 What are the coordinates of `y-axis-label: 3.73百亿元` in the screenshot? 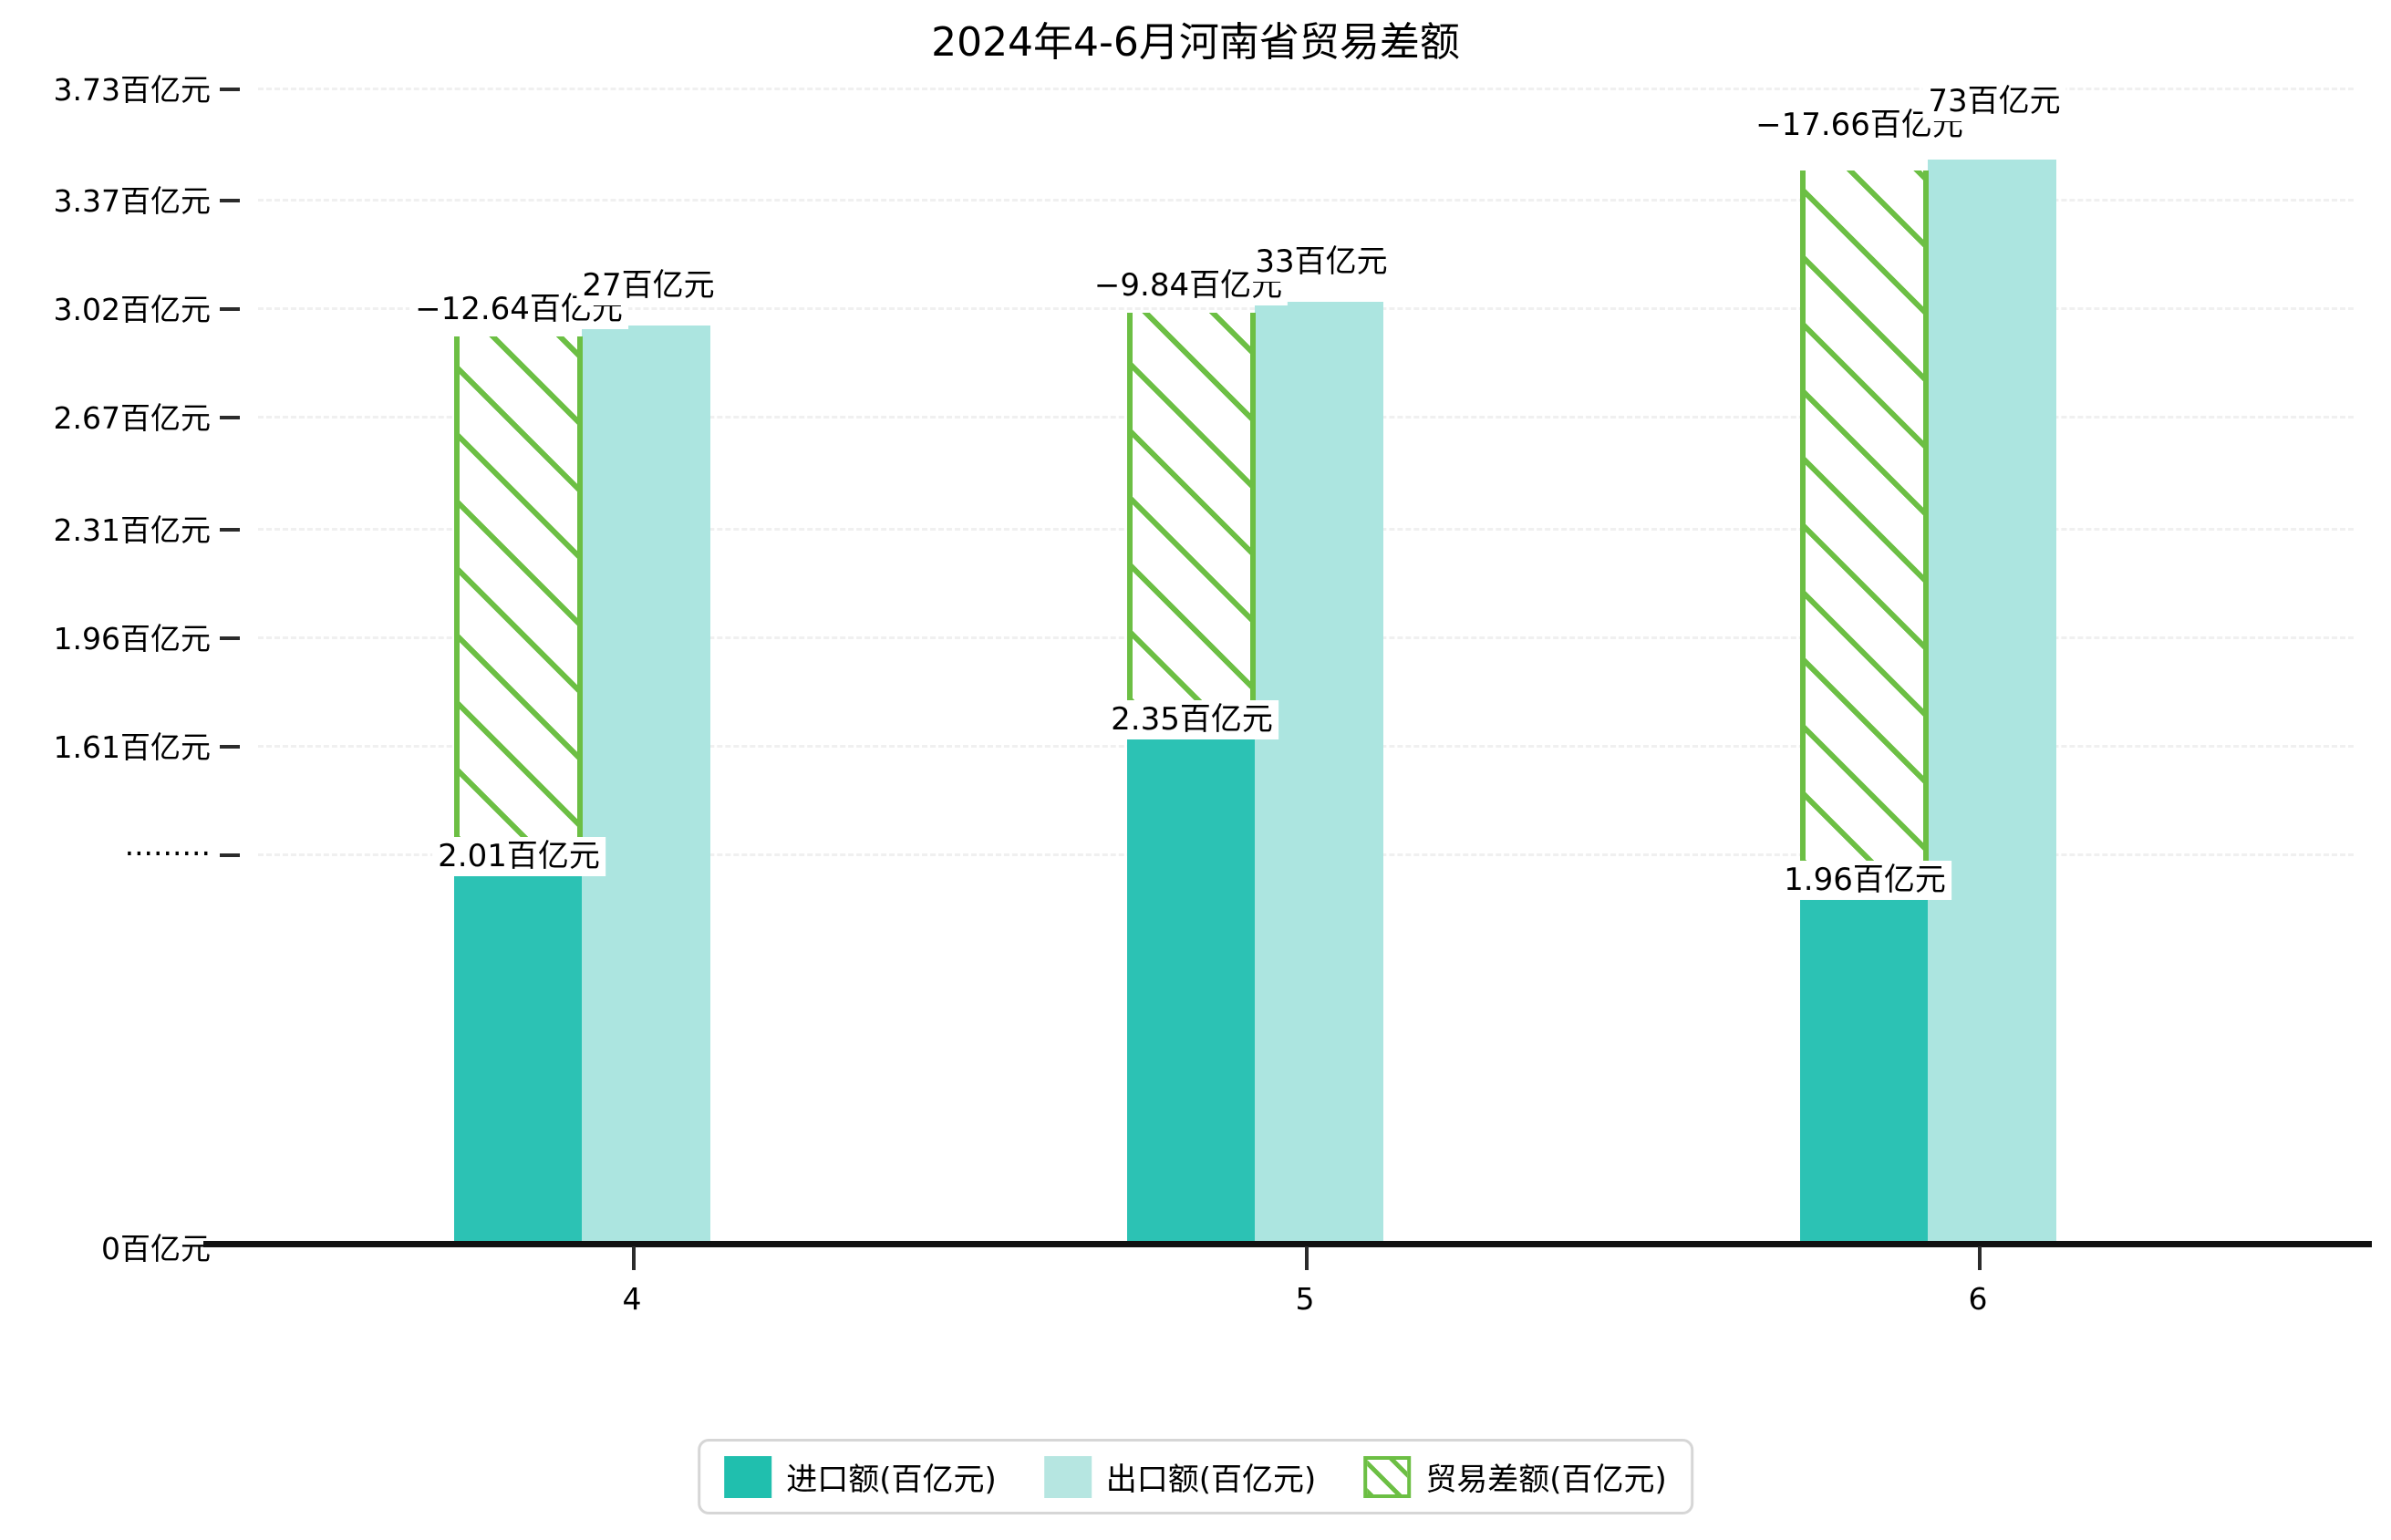 It's located at (132, 90).